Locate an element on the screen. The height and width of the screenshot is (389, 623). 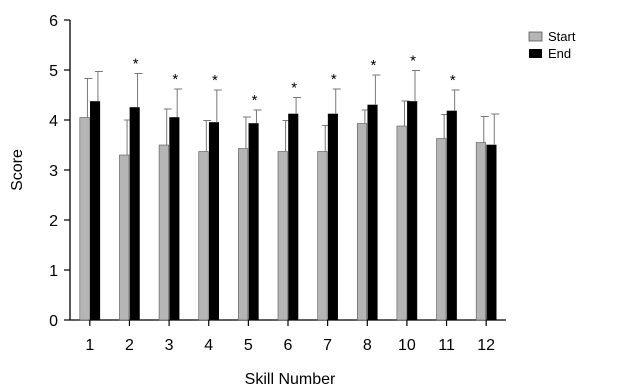
legend-swatch-start is located at coordinates (535, 36).